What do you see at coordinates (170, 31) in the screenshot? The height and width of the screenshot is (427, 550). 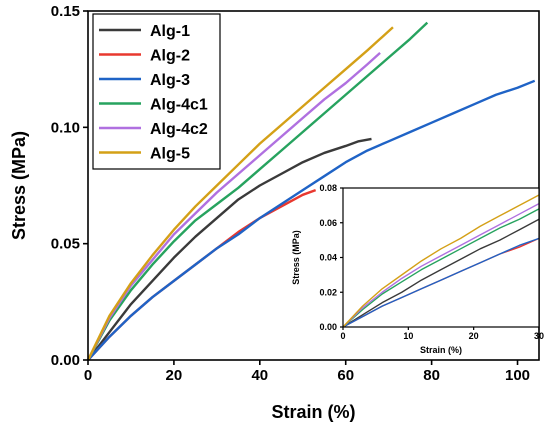 I see `legend-label-alg-1: Alg-1` at bounding box center [170, 31].